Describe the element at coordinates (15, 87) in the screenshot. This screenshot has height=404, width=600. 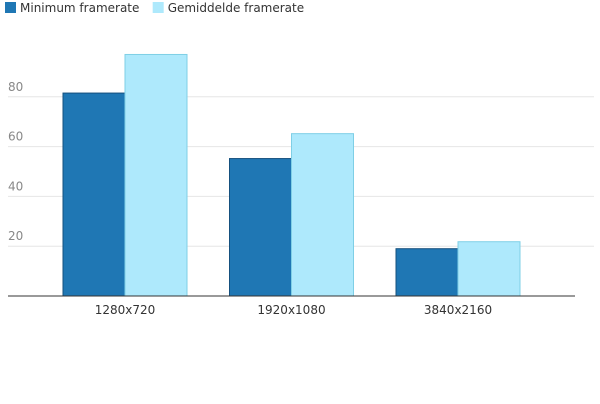
I see `y-tick-label: 80` at that location.